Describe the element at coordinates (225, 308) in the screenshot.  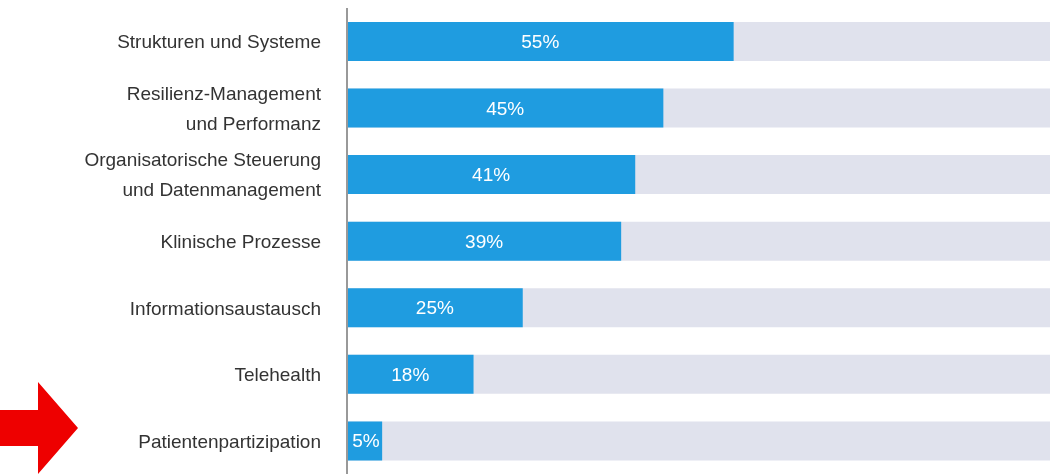
I see `y-tick-label: Informationsaustausch` at that location.